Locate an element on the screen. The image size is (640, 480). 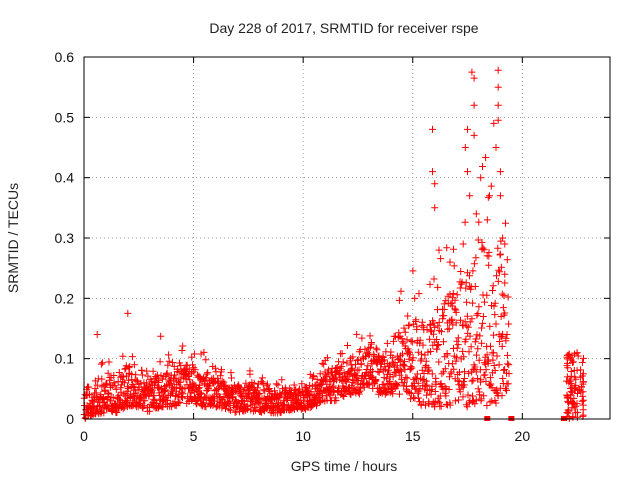
x-tick-label: 10 is located at coordinates (303, 436).